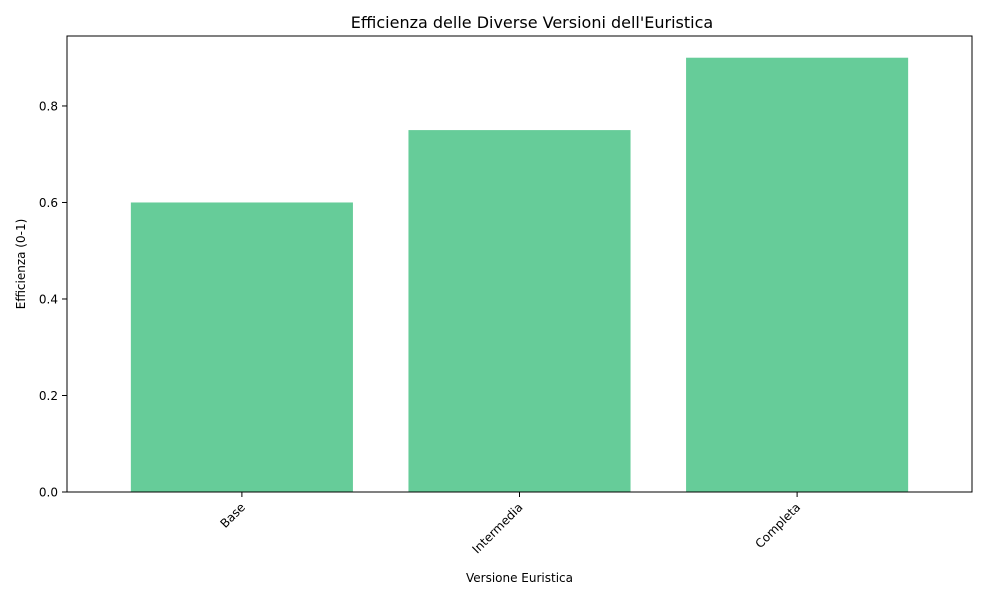 The height and width of the screenshot is (604, 1000). What do you see at coordinates (48, 203) in the screenshot?
I see `y-tick-label: 0.6` at bounding box center [48, 203].